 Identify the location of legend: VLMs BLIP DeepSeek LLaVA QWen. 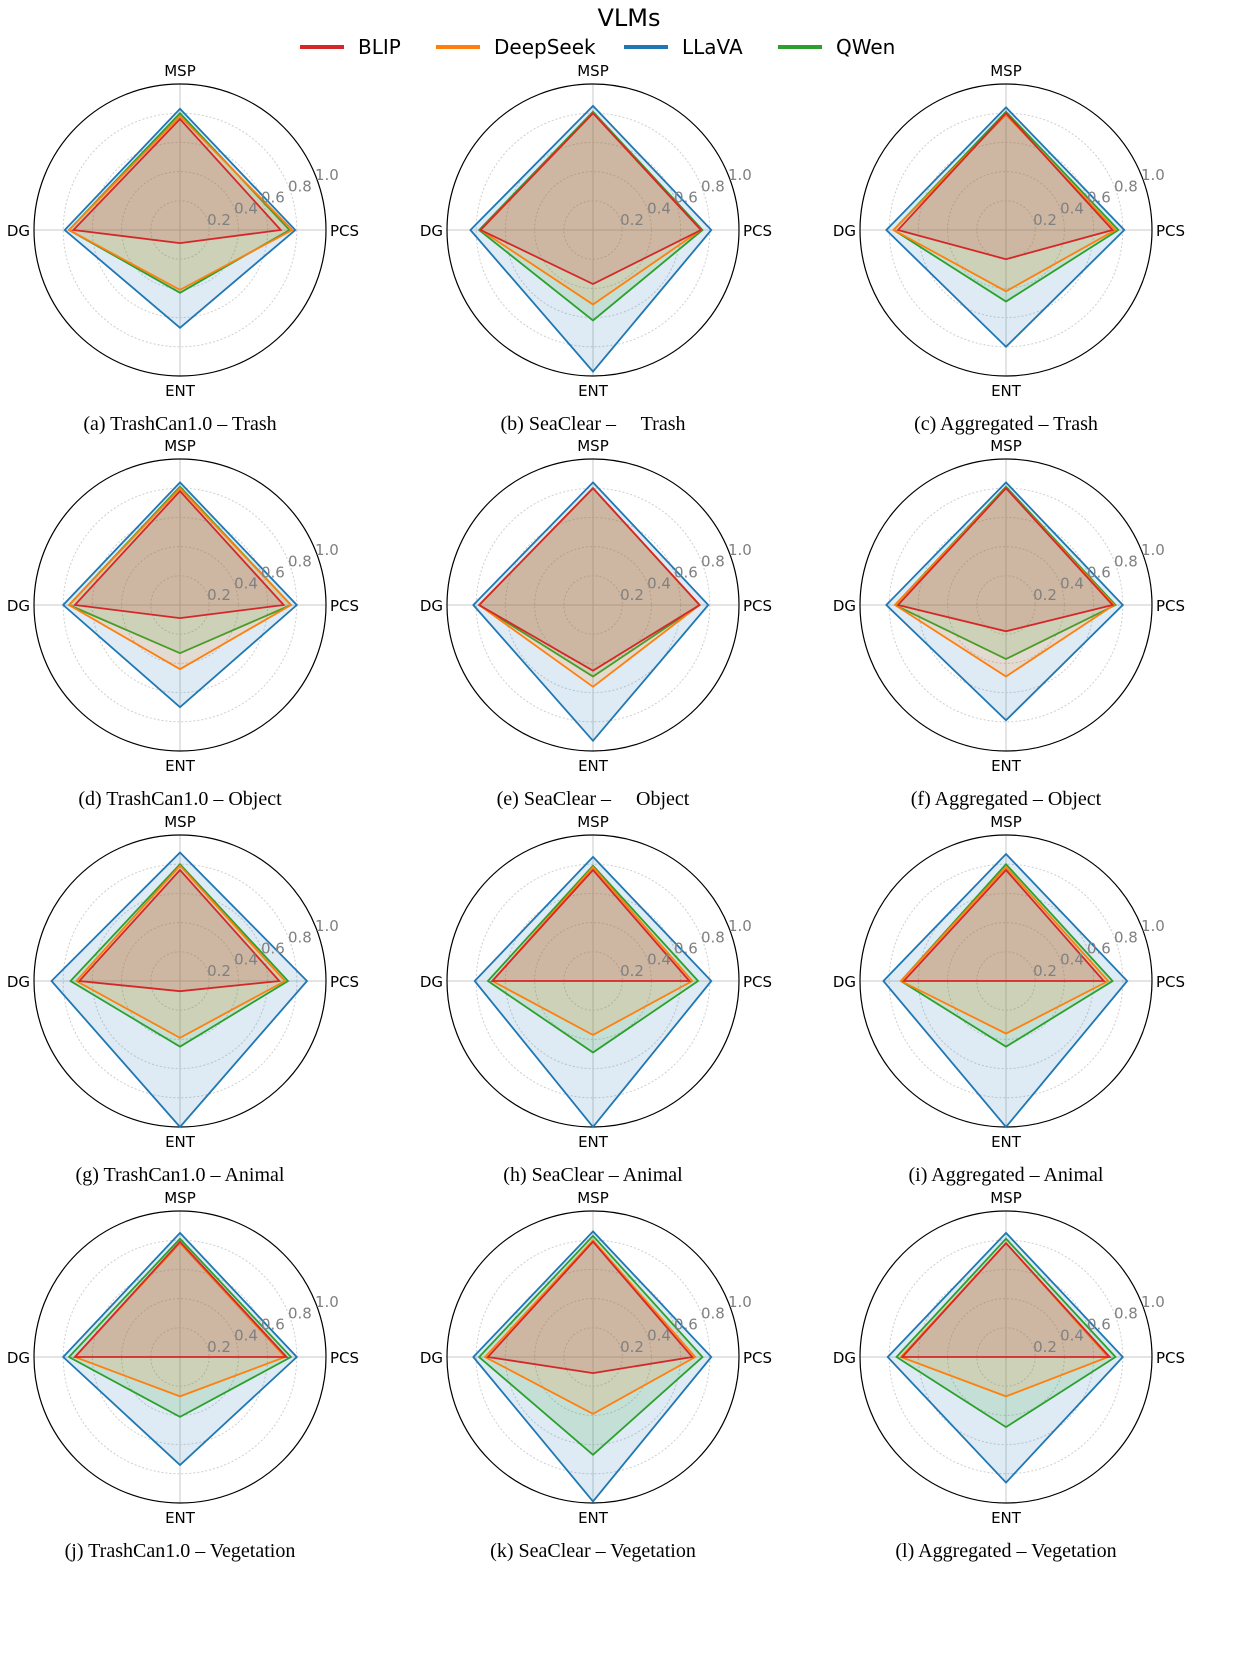
(597, 31).